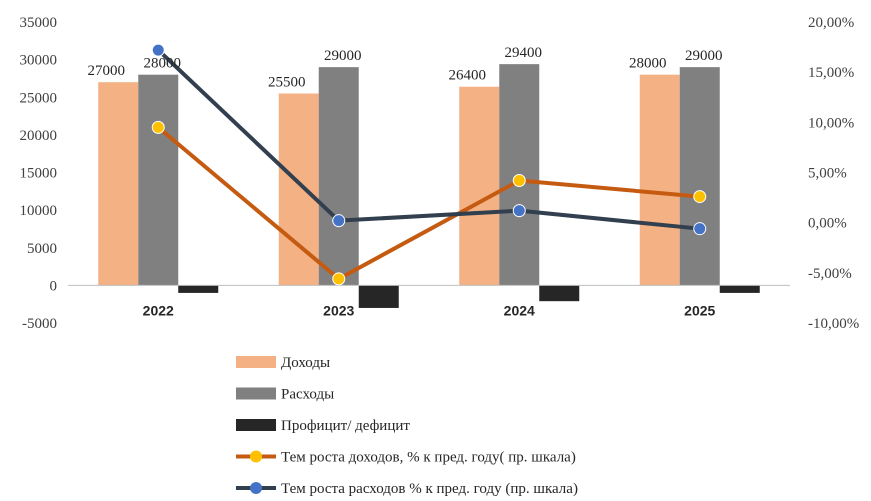 Image resolution: width=871 pixels, height=501 pixels. I want to click on left-tick-label: 15000, so click(39, 174).